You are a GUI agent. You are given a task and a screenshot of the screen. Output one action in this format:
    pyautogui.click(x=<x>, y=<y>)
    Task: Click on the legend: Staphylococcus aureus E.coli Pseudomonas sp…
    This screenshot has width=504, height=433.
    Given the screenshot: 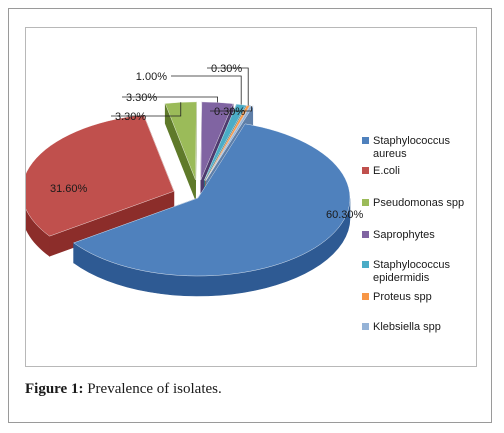 What is the action you would take?
    pyautogui.click(x=413, y=234)
    